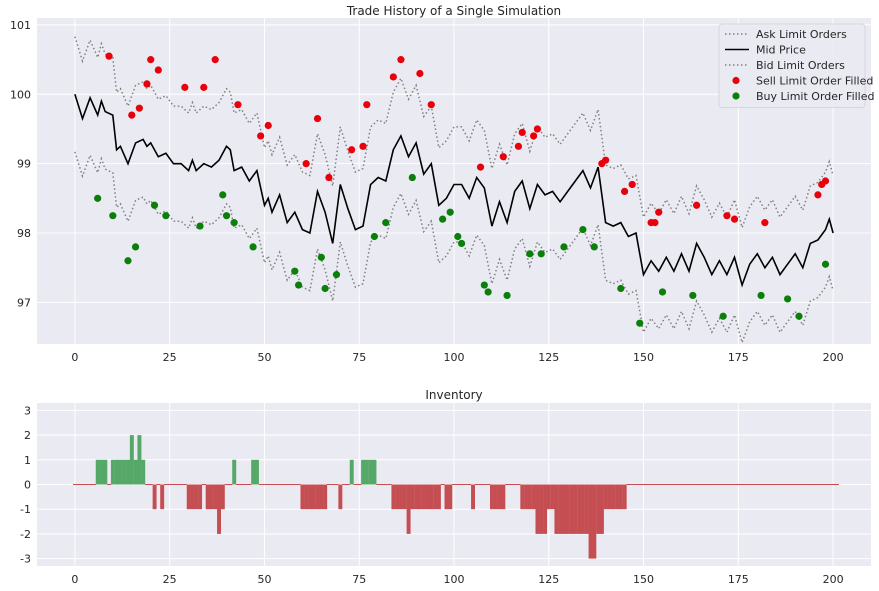 This screenshot has height=591, width=879. Describe the element at coordinates (643, 579) in the screenshot. I see `inventory-x-tick-label: 150` at that location.